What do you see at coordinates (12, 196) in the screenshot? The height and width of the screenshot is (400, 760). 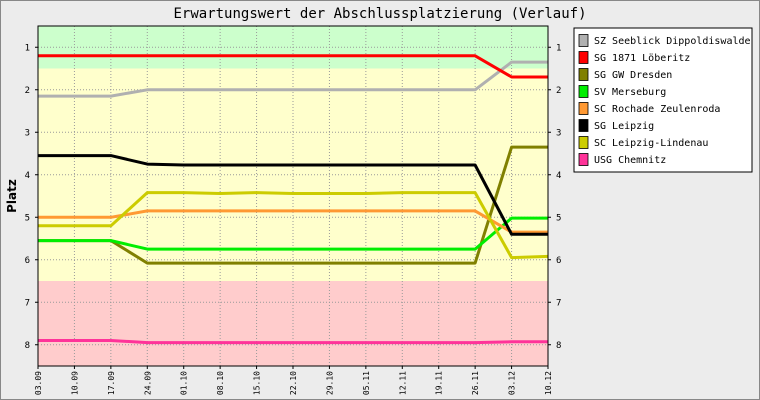 I see `y-axis-label: Platz` at bounding box center [12, 196].